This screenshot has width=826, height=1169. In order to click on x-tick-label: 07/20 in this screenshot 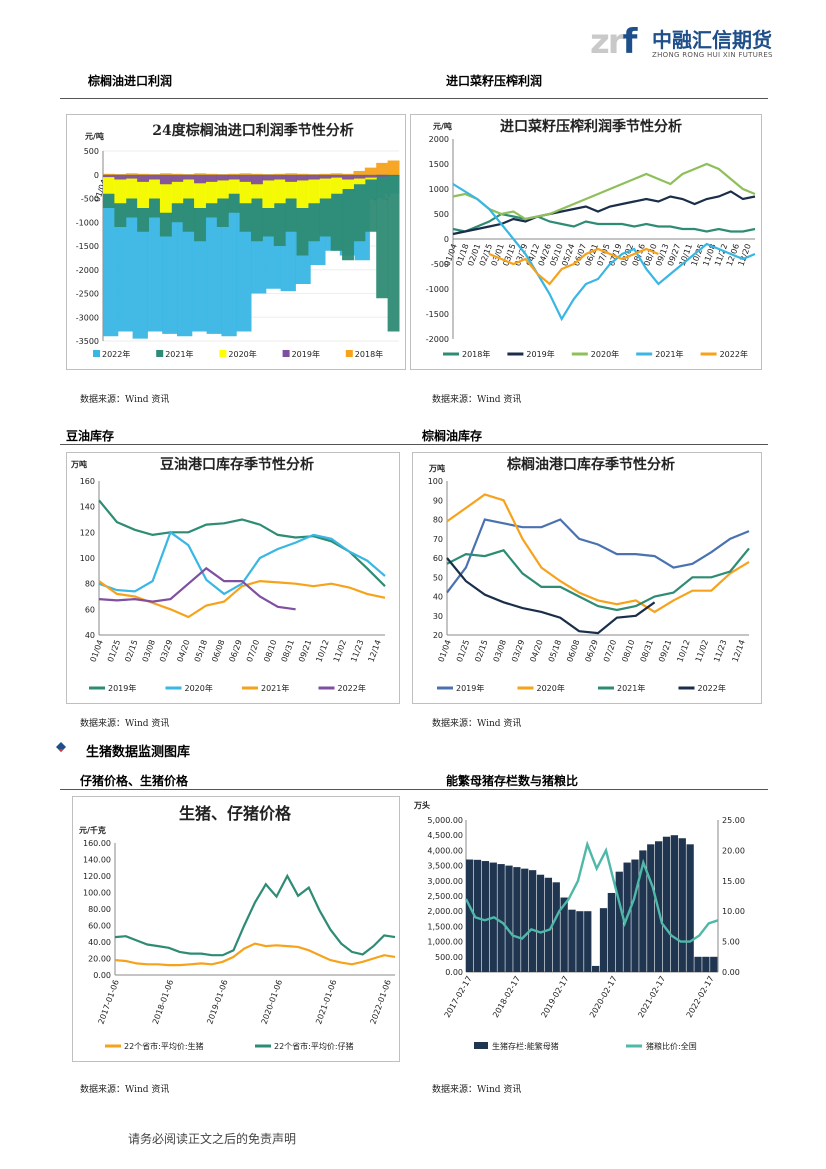, I will do `click(610, 651)`.